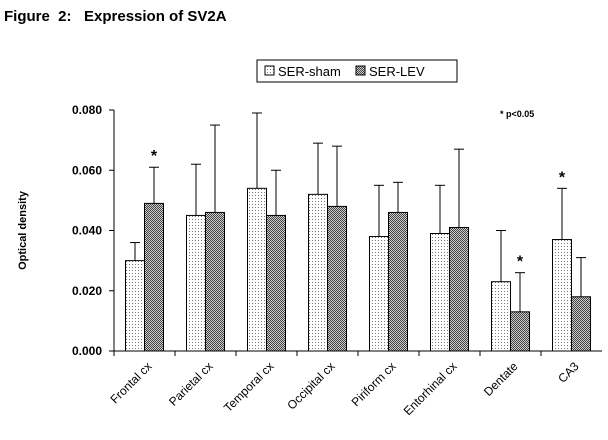 This screenshot has width=608, height=440. What do you see at coordinates (215, 281) in the screenshot?
I see `bar-ser-lev-parietal-cx` at bounding box center [215, 281].